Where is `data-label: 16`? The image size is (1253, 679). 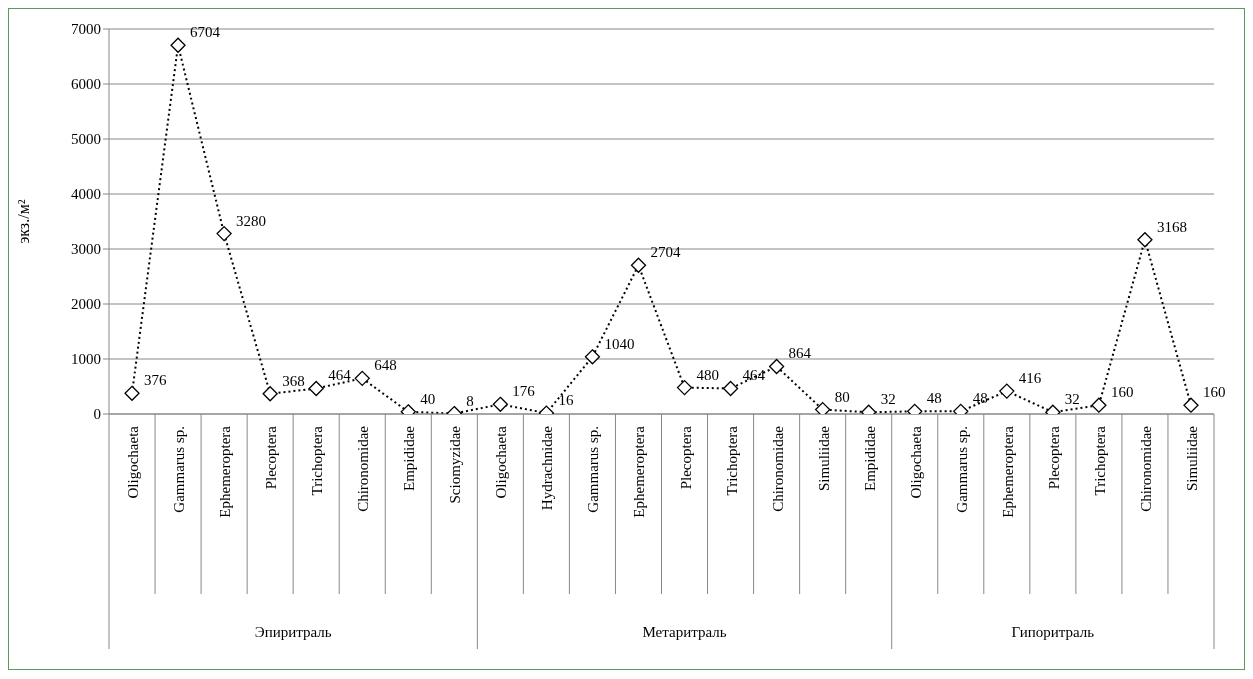
data-label: 16 is located at coordinates (566, 400).